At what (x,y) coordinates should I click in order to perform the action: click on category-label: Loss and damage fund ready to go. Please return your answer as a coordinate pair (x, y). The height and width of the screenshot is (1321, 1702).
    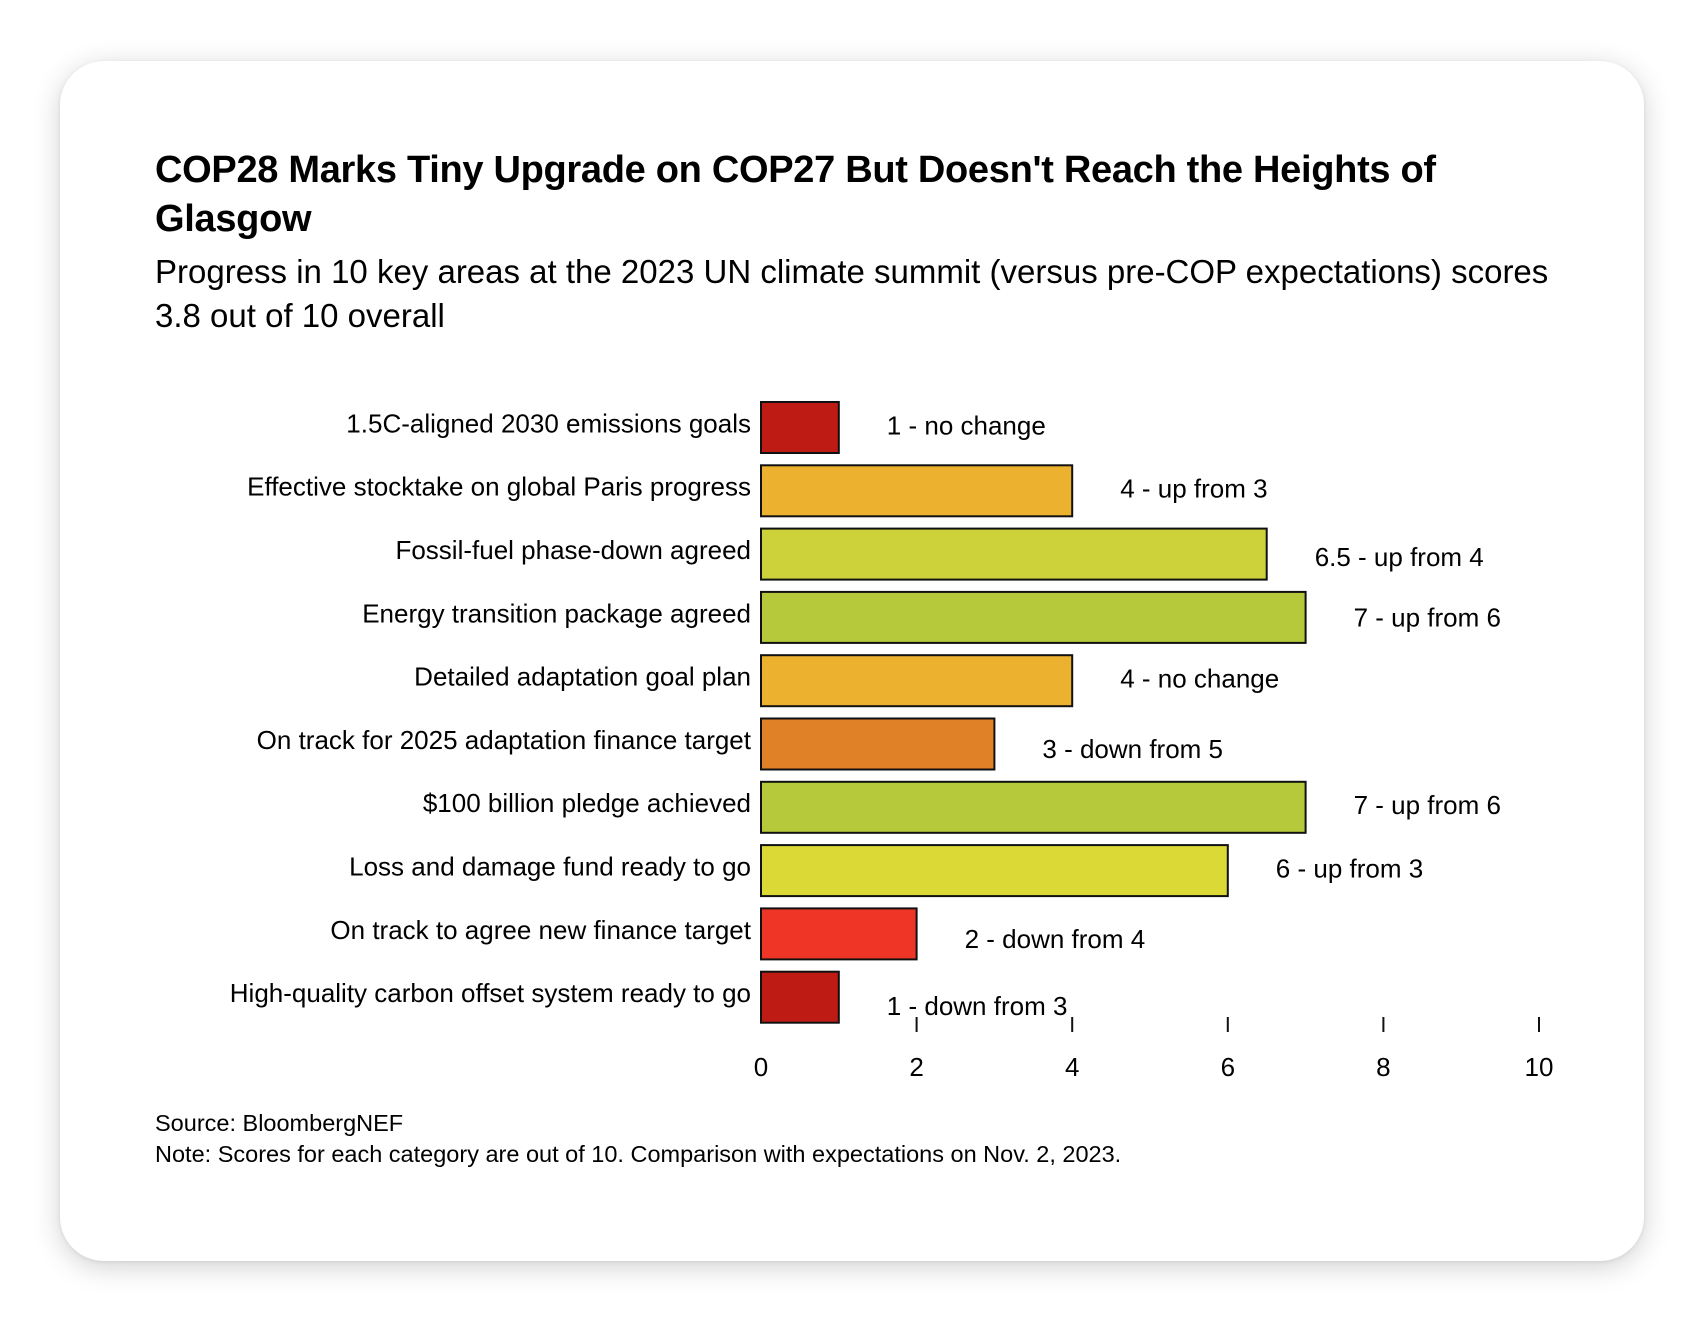
    Looking at the image, I should click on (550, 866).